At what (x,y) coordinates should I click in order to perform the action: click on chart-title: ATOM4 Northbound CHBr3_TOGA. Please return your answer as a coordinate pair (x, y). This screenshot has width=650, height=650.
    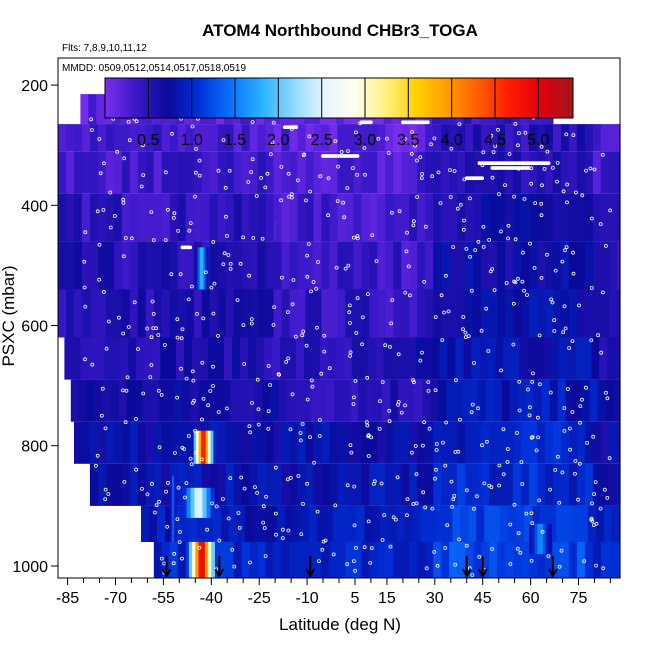
    Looking at the image, I should click on (340, 30).